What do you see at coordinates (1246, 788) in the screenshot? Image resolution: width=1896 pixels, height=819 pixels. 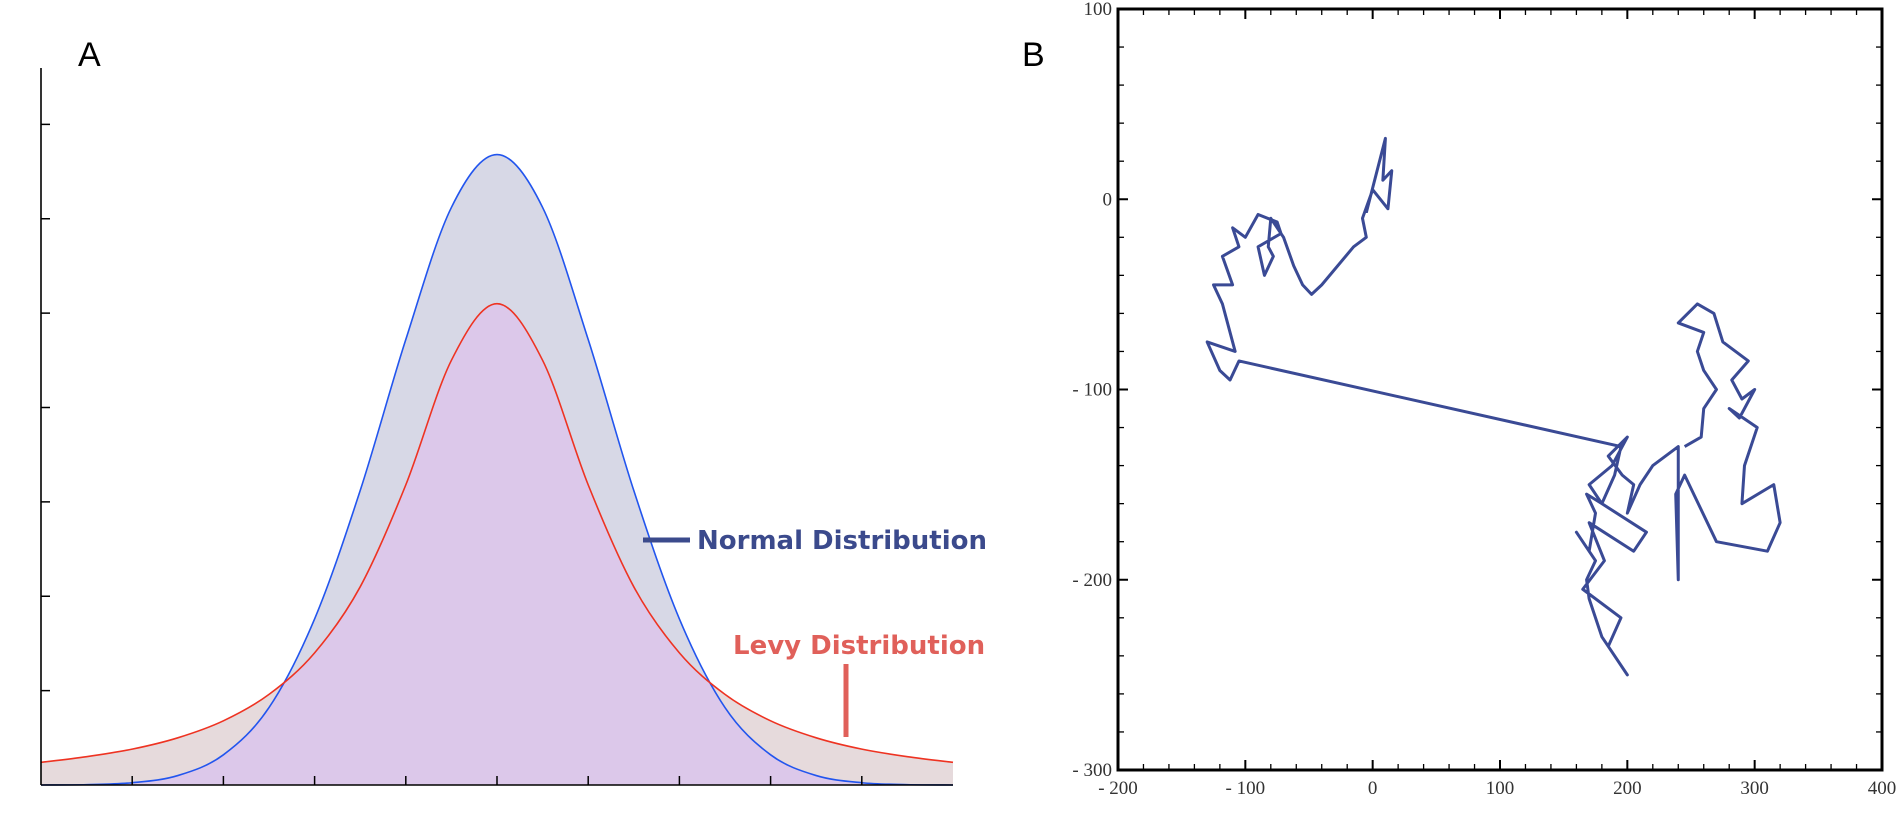 I see `x-tick-label: - 100` at bounding box center [1246, 788].